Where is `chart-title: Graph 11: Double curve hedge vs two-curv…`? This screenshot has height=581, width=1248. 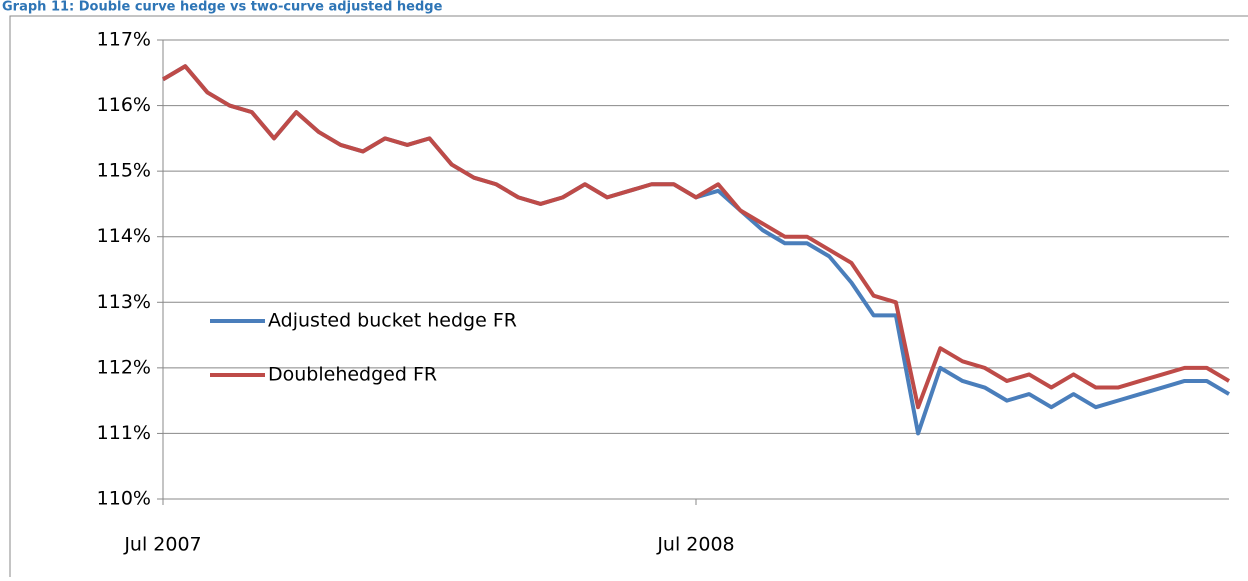
chart-title: Graph 11: Double curve hedge vs two-curv… is located at coordinates (222, 7).